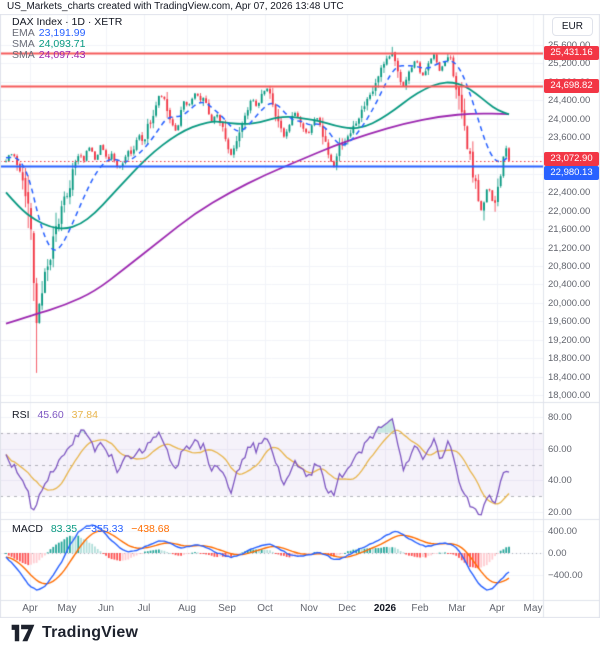  I want to click on price-level-badge-2: 23,072.90, so click(571, 159).